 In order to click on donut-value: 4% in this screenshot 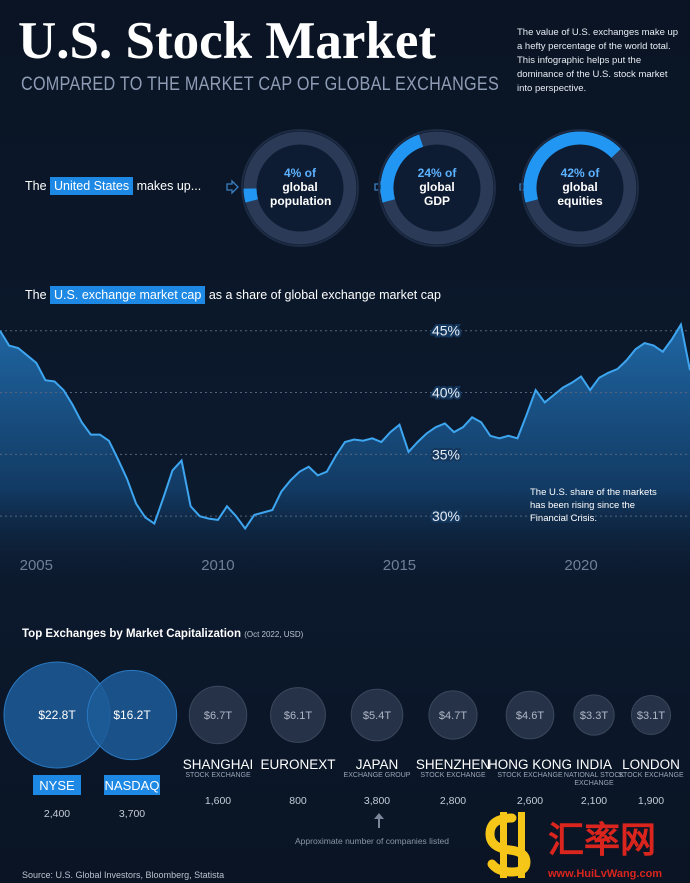, I will do `click(292, 173)`.